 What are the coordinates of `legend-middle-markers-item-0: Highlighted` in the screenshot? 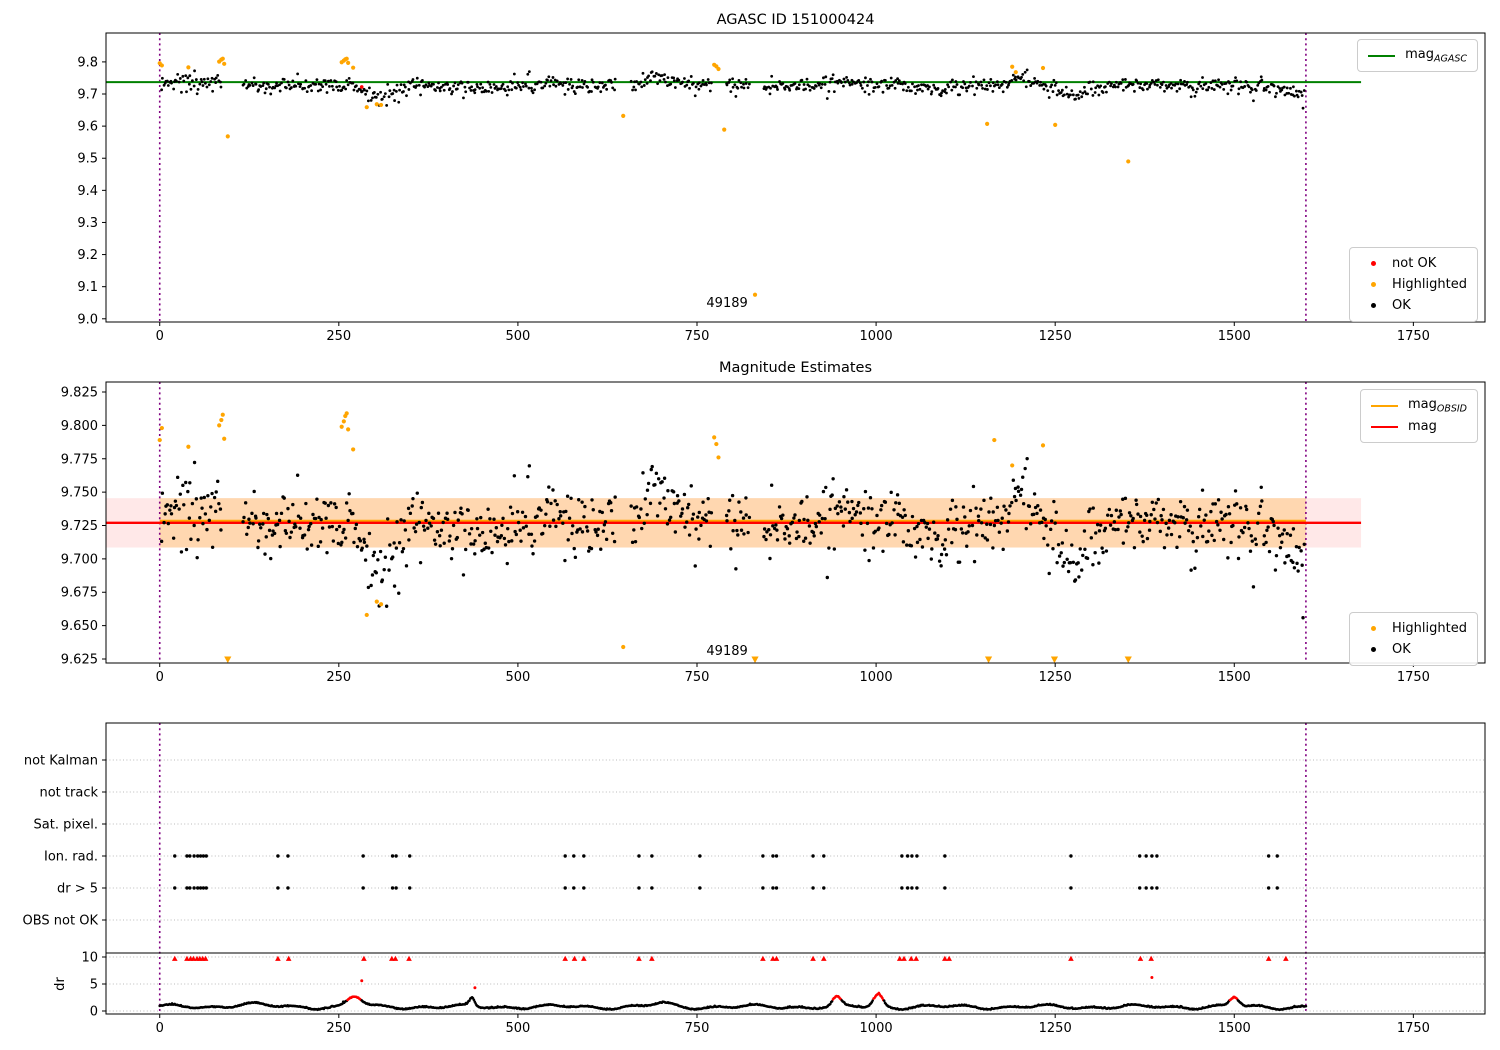 It's located at (1413, 628).